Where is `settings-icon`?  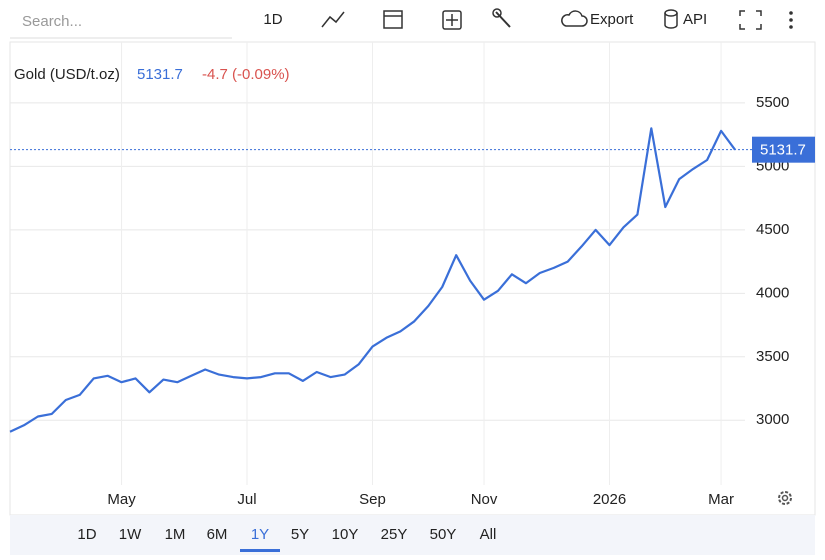 settings-icon is located at coordinates (785, 498).